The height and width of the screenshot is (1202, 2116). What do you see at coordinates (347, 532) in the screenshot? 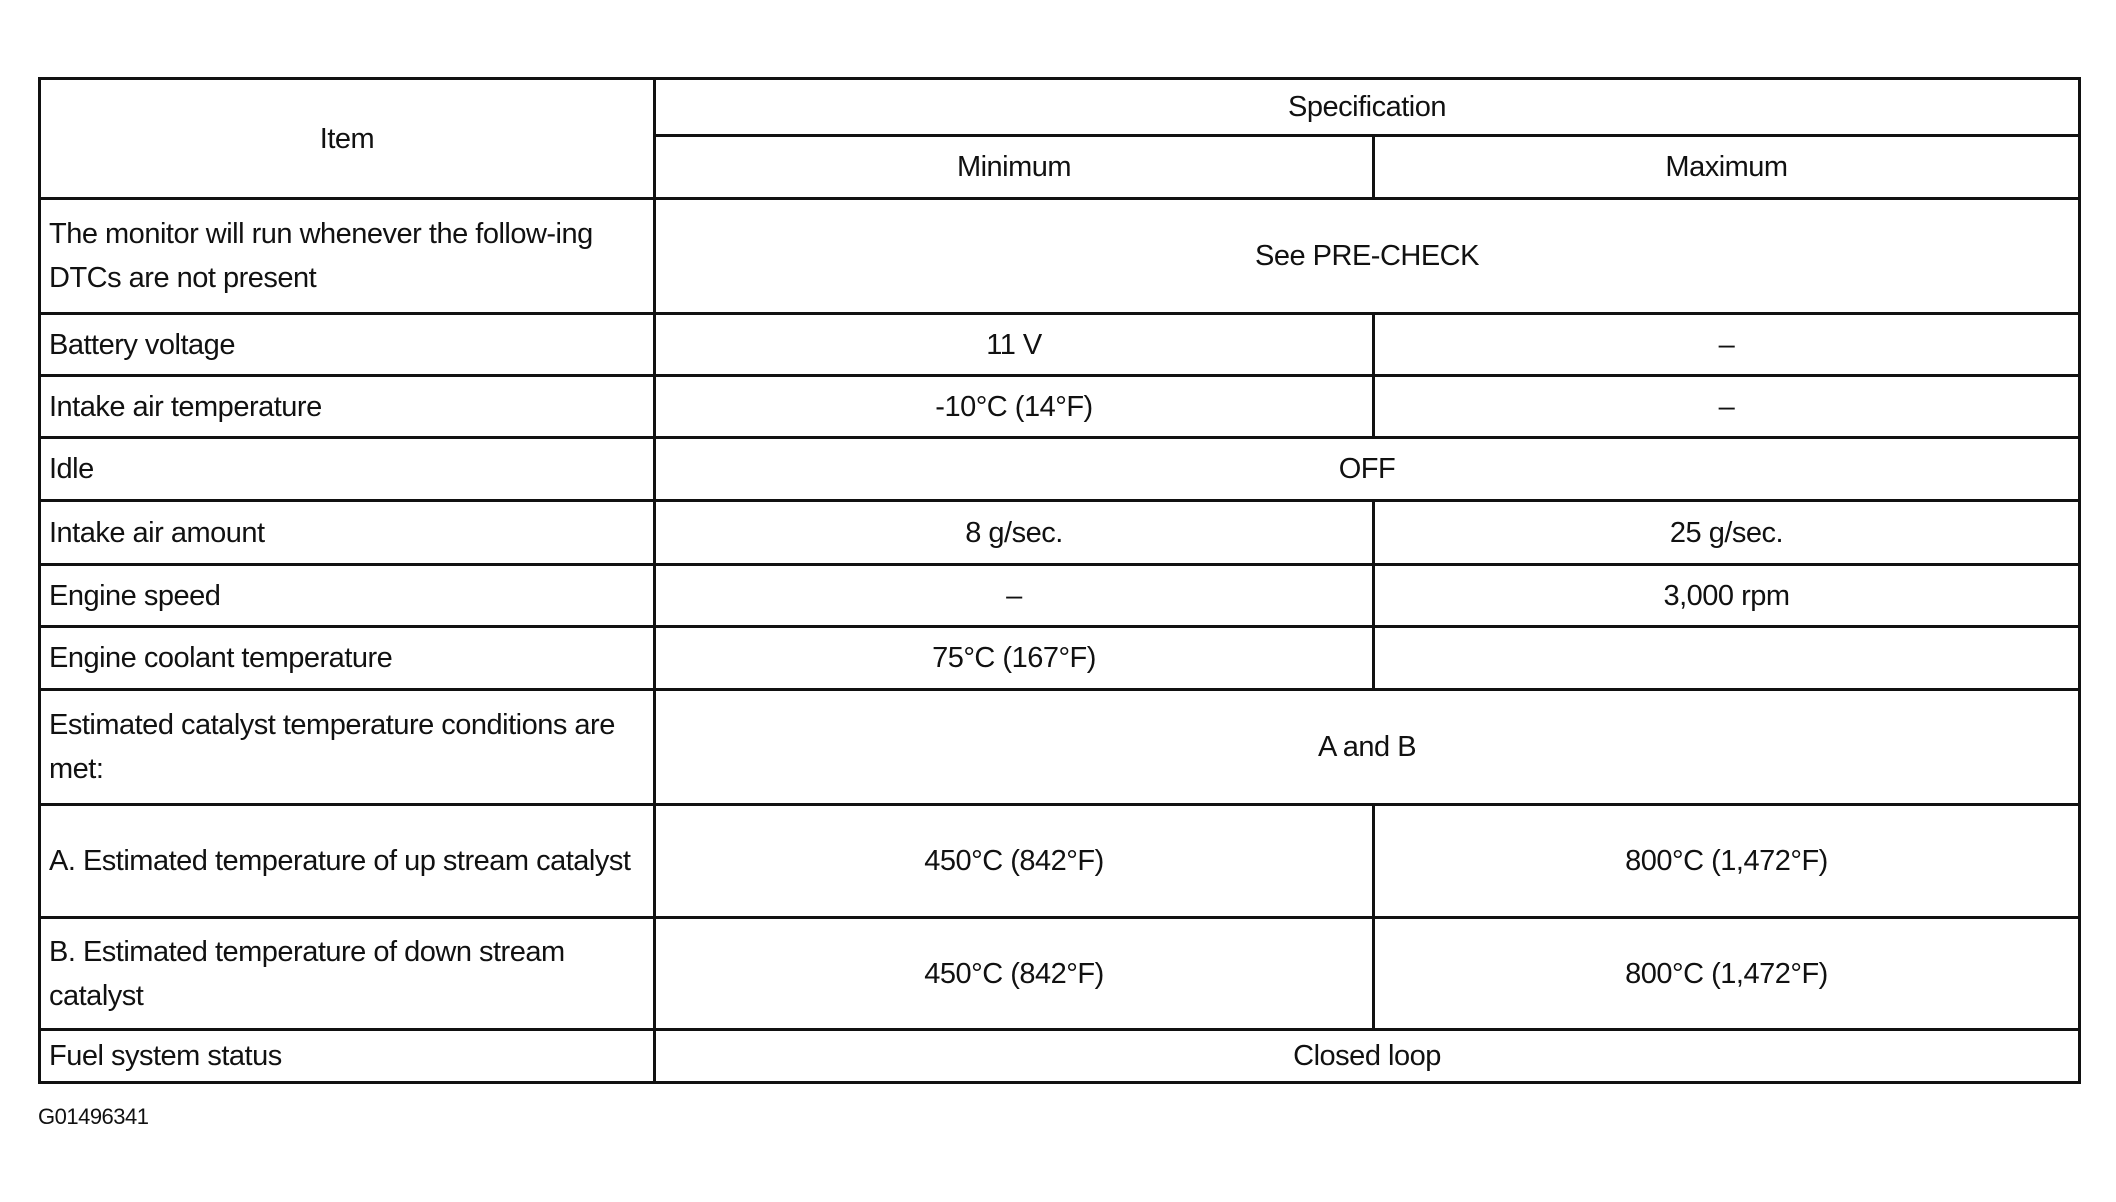
I see `row-item: Intake air amount` at bounding box center [347, 532].